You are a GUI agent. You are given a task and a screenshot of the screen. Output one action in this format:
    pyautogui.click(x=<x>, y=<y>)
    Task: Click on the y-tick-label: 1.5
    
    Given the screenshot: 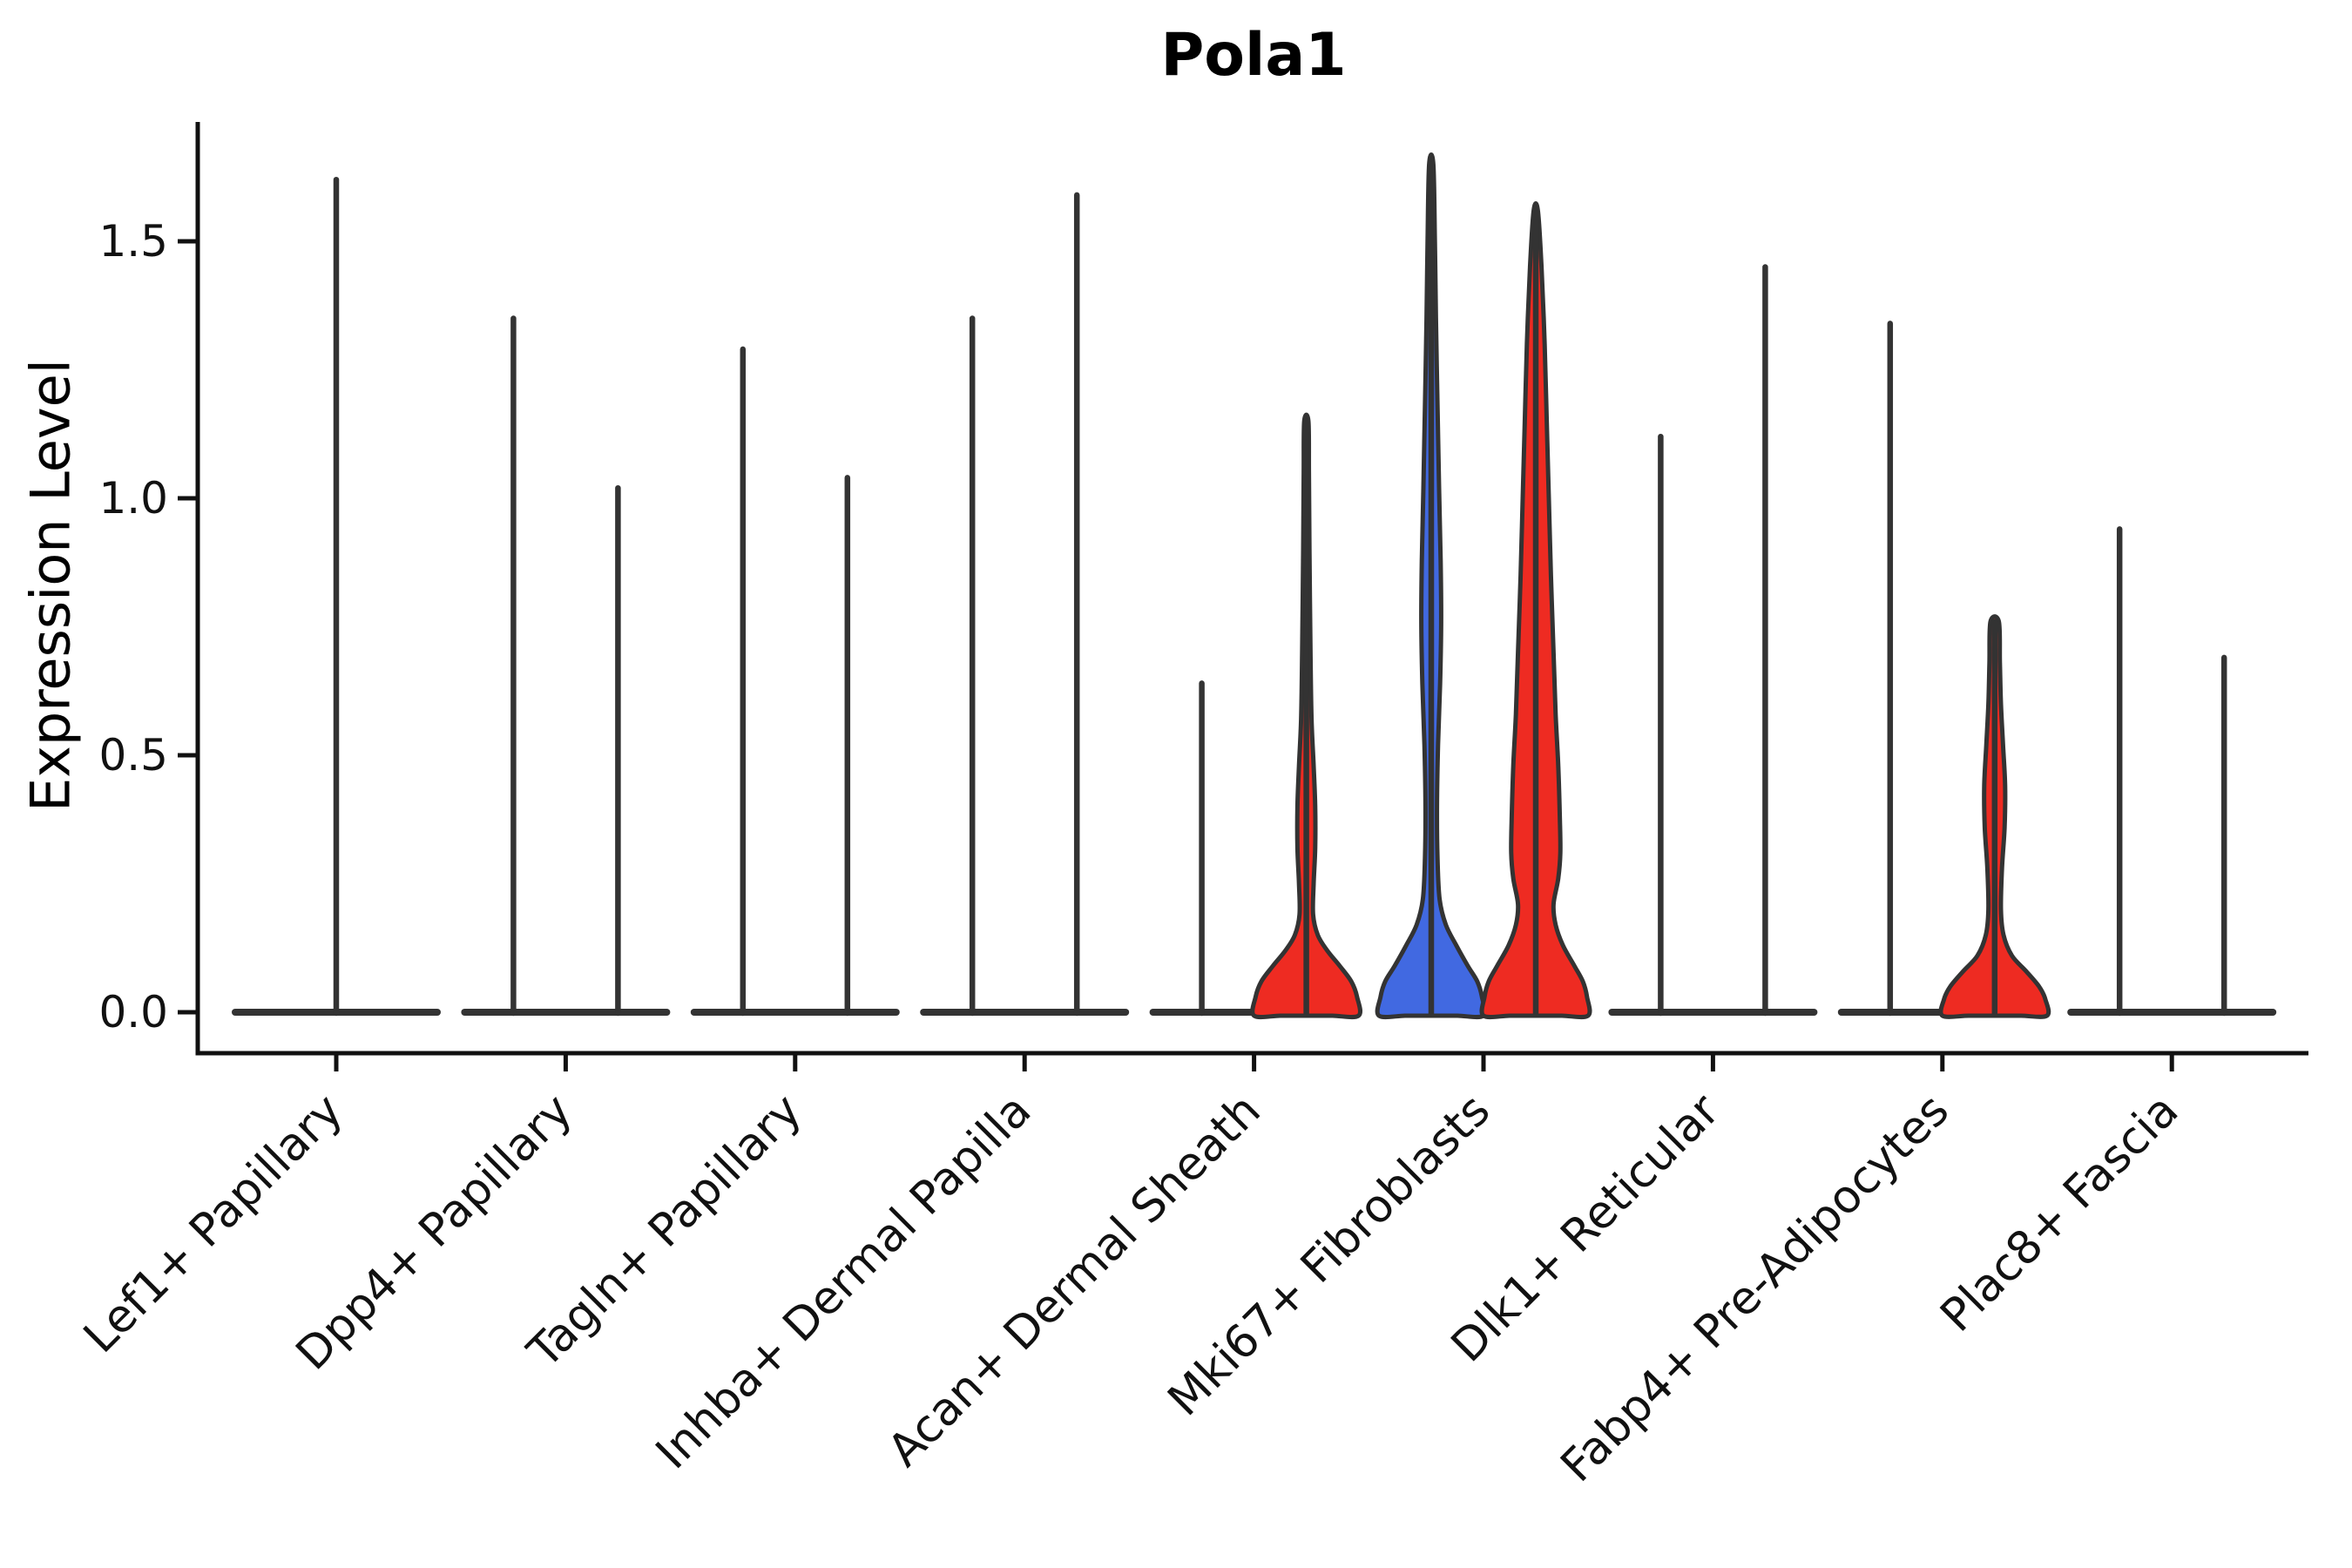 What is the action you would take?
    pyautogui.click(x=133, y=241)
    